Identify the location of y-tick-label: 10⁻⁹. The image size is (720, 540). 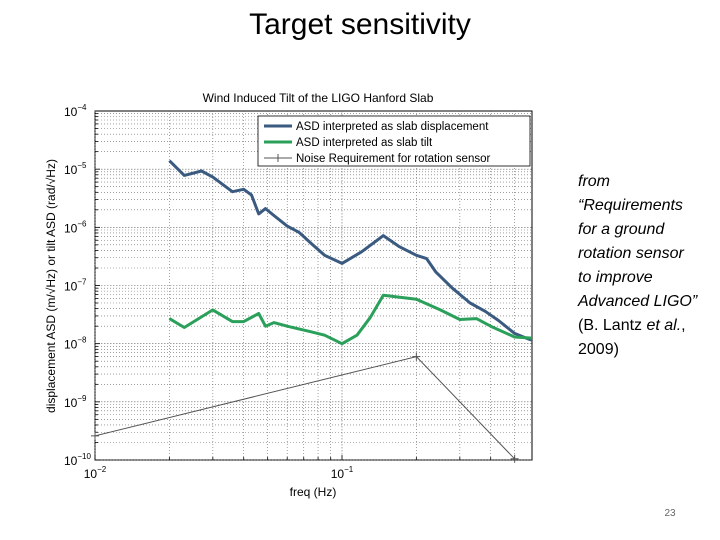
(75, 402).